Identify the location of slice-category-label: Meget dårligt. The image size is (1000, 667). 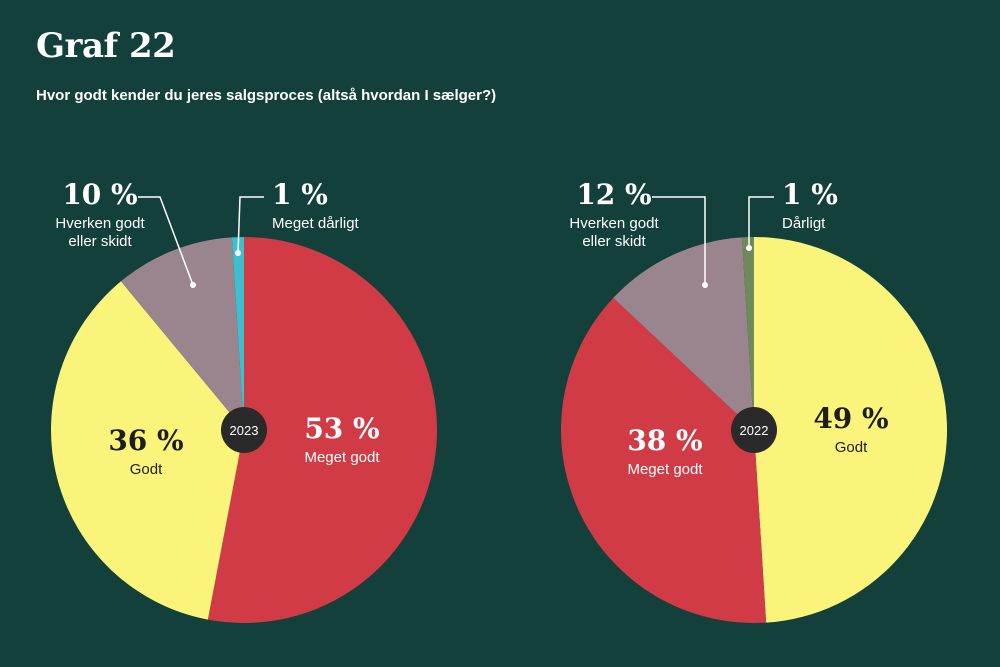
(316, 223).